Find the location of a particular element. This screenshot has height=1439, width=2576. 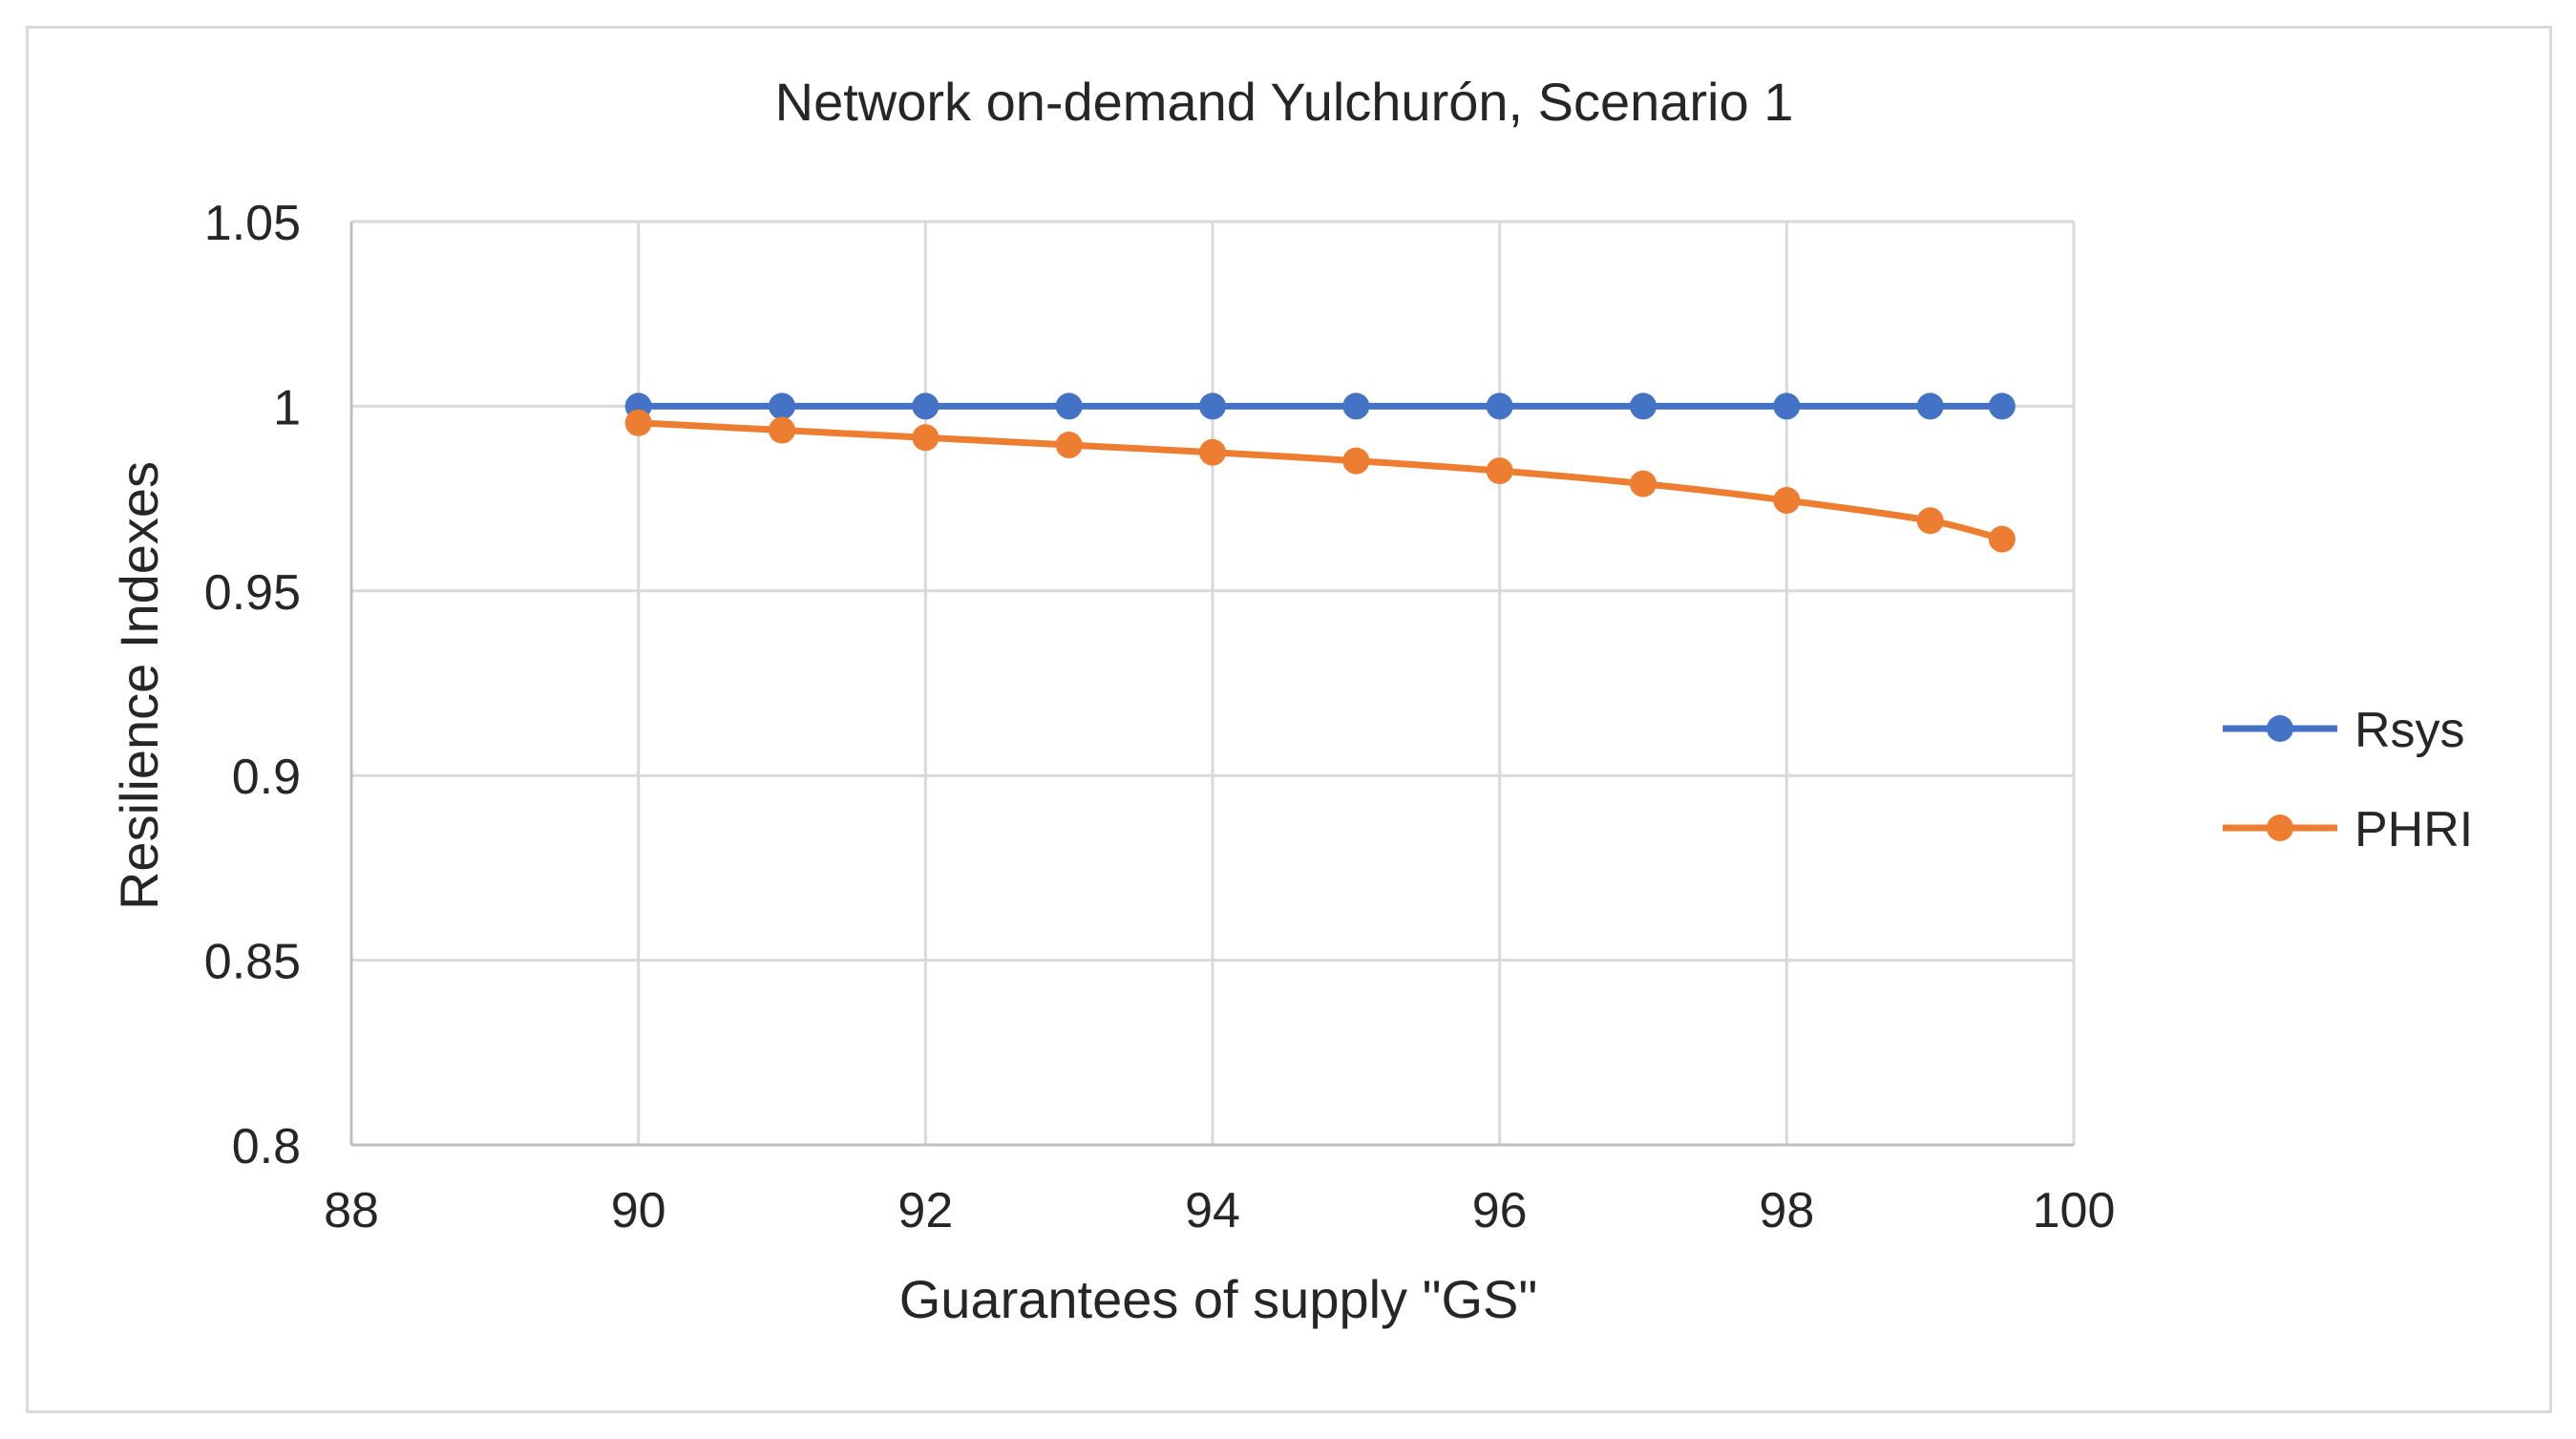

data-series is located at coordinates (1320, 472).